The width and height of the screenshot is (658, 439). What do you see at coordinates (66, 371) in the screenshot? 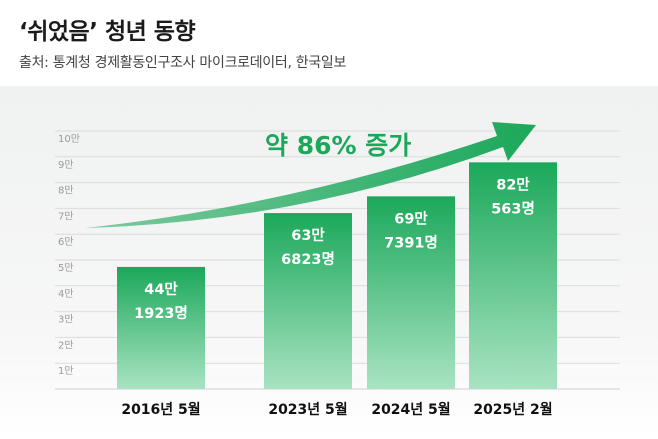
I see `y-tick-label: 1만` at bounding box center [66, 371].